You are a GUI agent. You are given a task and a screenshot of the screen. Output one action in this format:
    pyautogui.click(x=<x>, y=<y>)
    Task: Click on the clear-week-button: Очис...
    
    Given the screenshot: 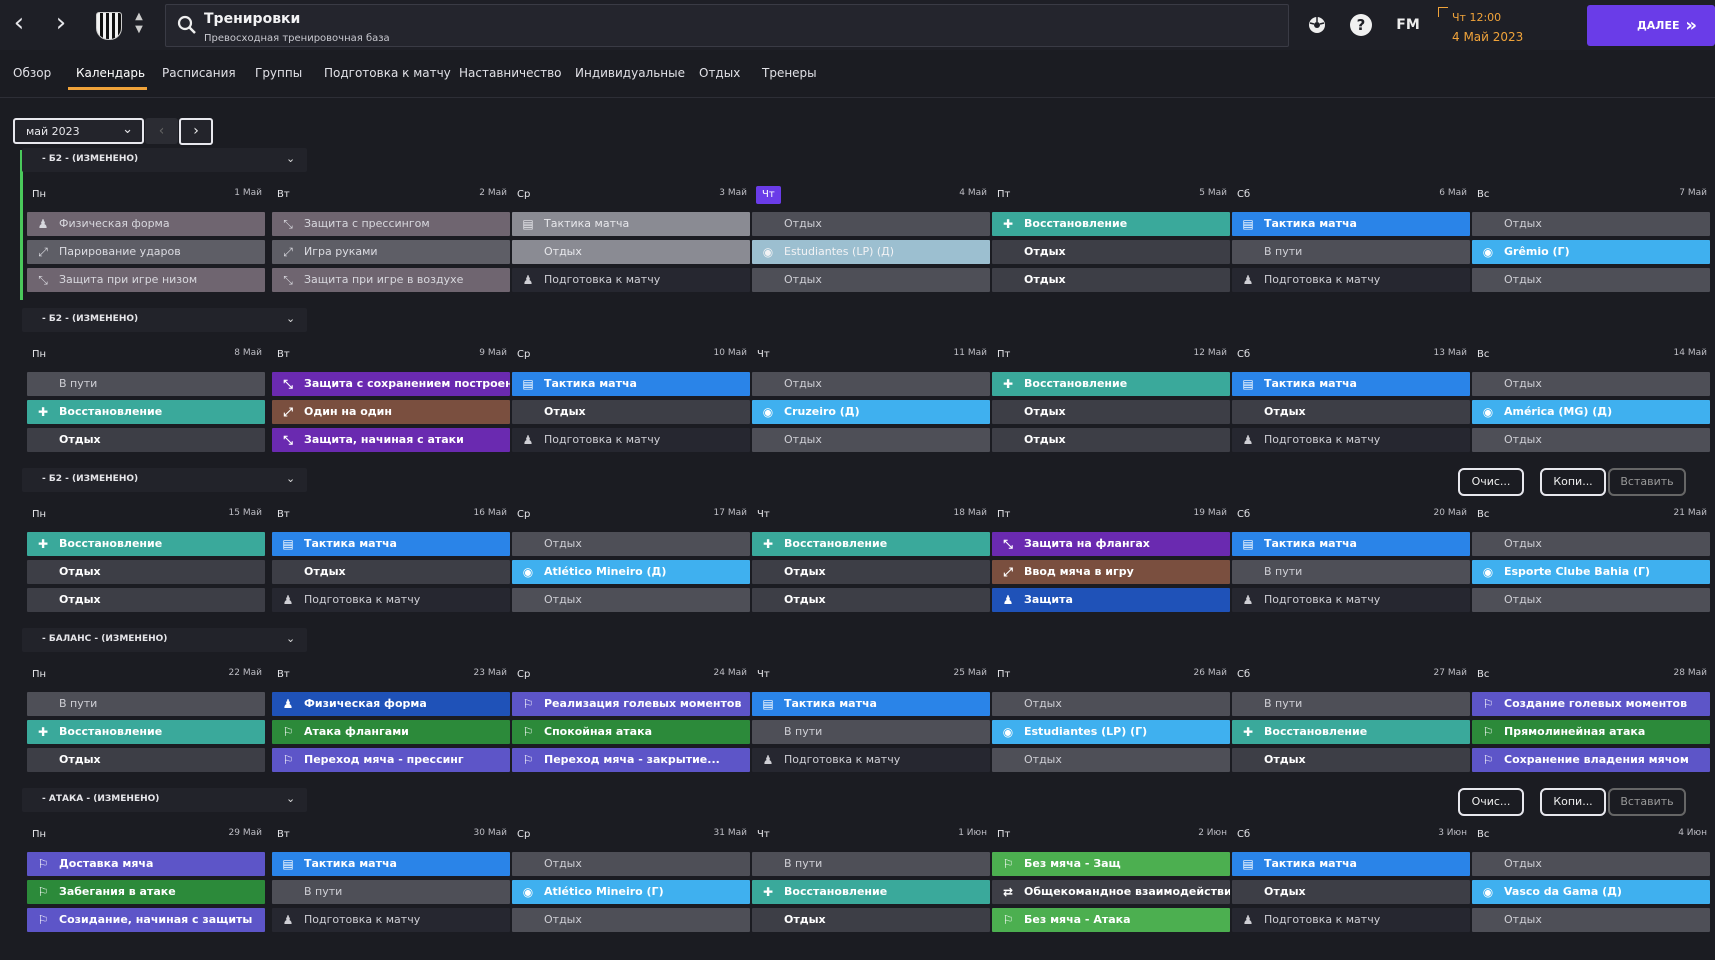 What is the action you would take?
    pyautogui.click(x=1491, y=802)
    